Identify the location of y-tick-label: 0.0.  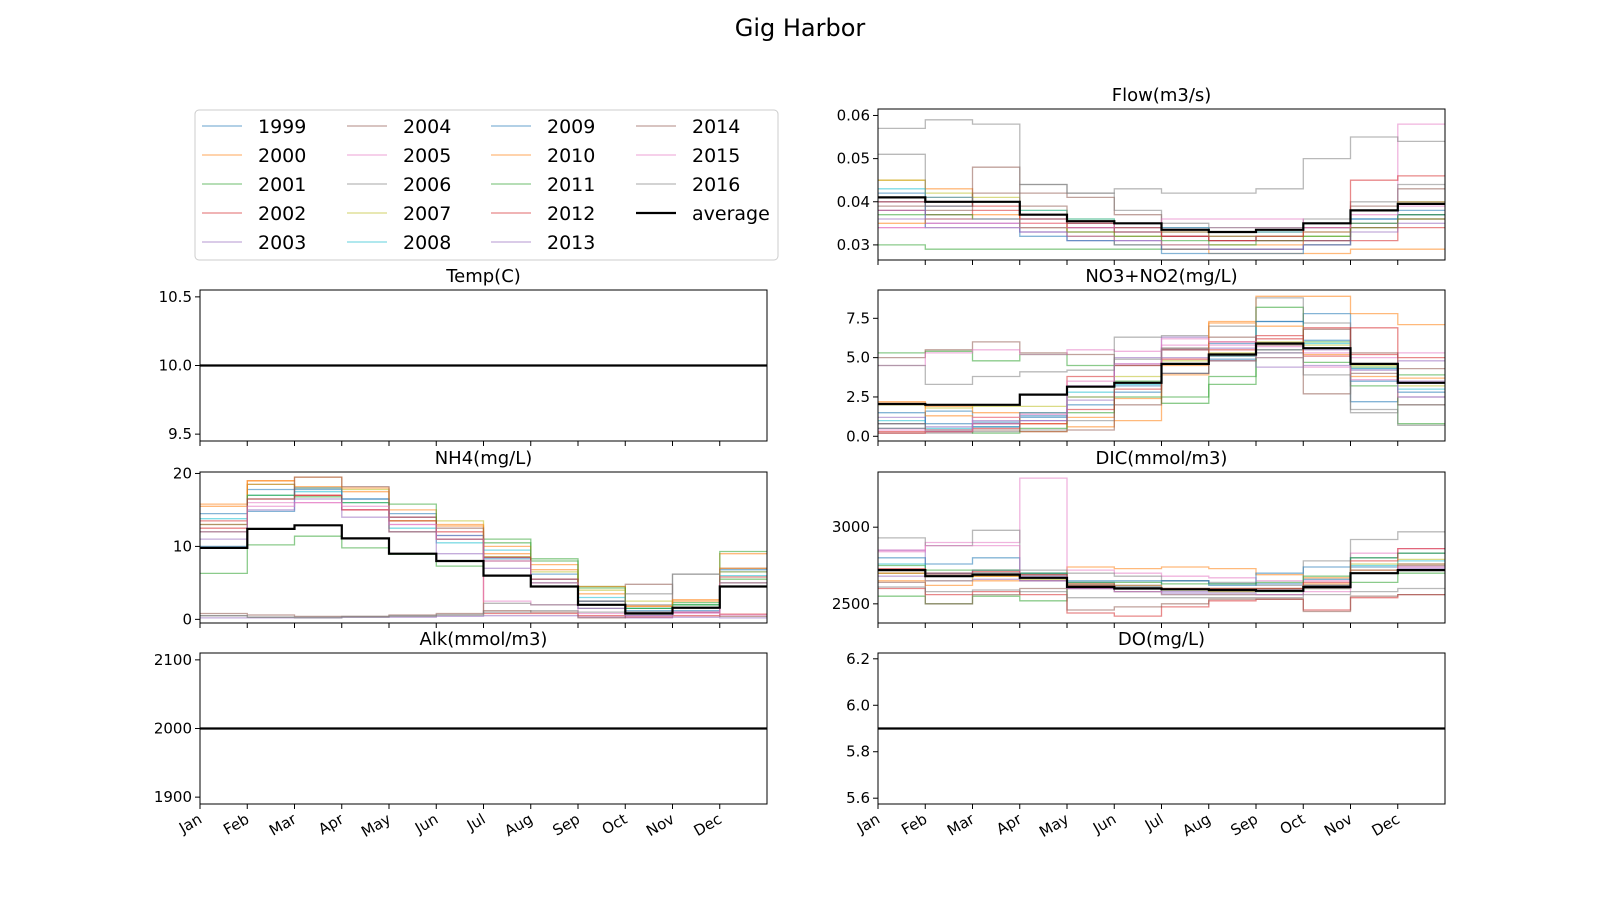
(858, 436).